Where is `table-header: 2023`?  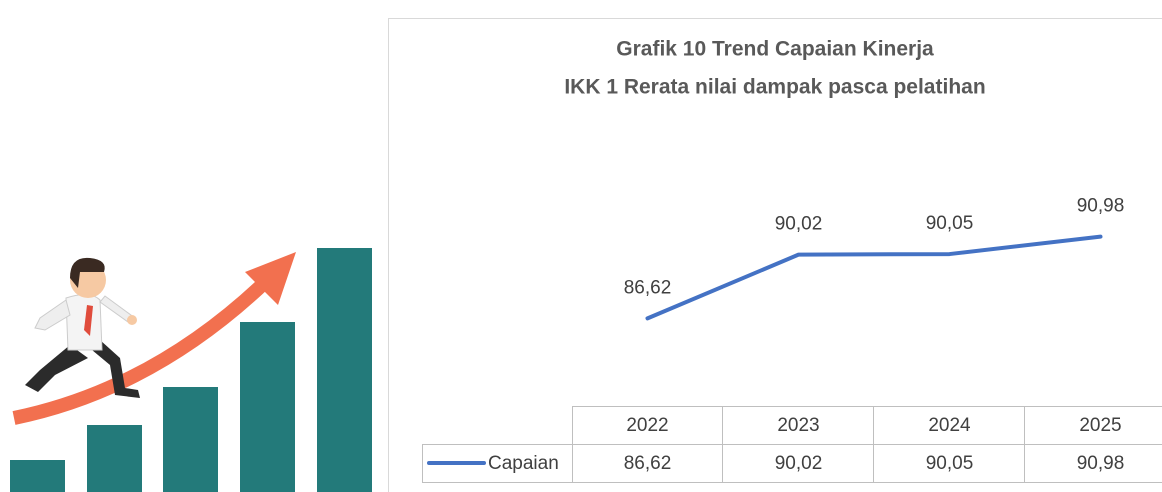
table-header: 2023 is located at coordinates (798, 425).